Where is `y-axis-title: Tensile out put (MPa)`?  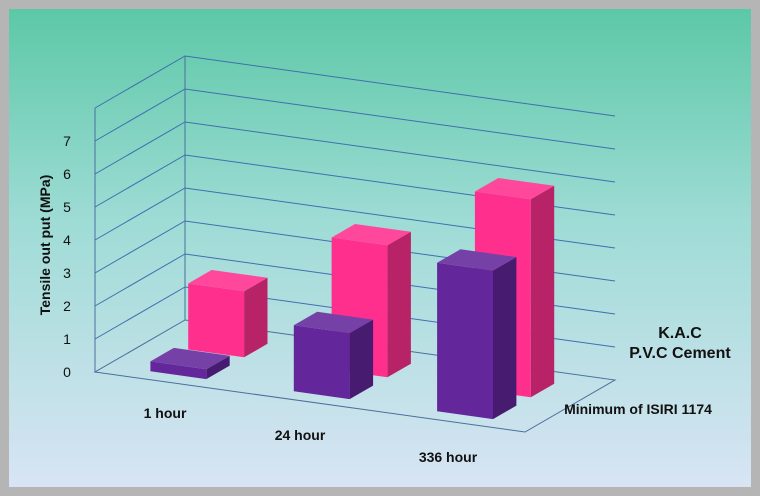
y-axis-title: Tensile out put (MPa) is located at coordinates (45, 245).